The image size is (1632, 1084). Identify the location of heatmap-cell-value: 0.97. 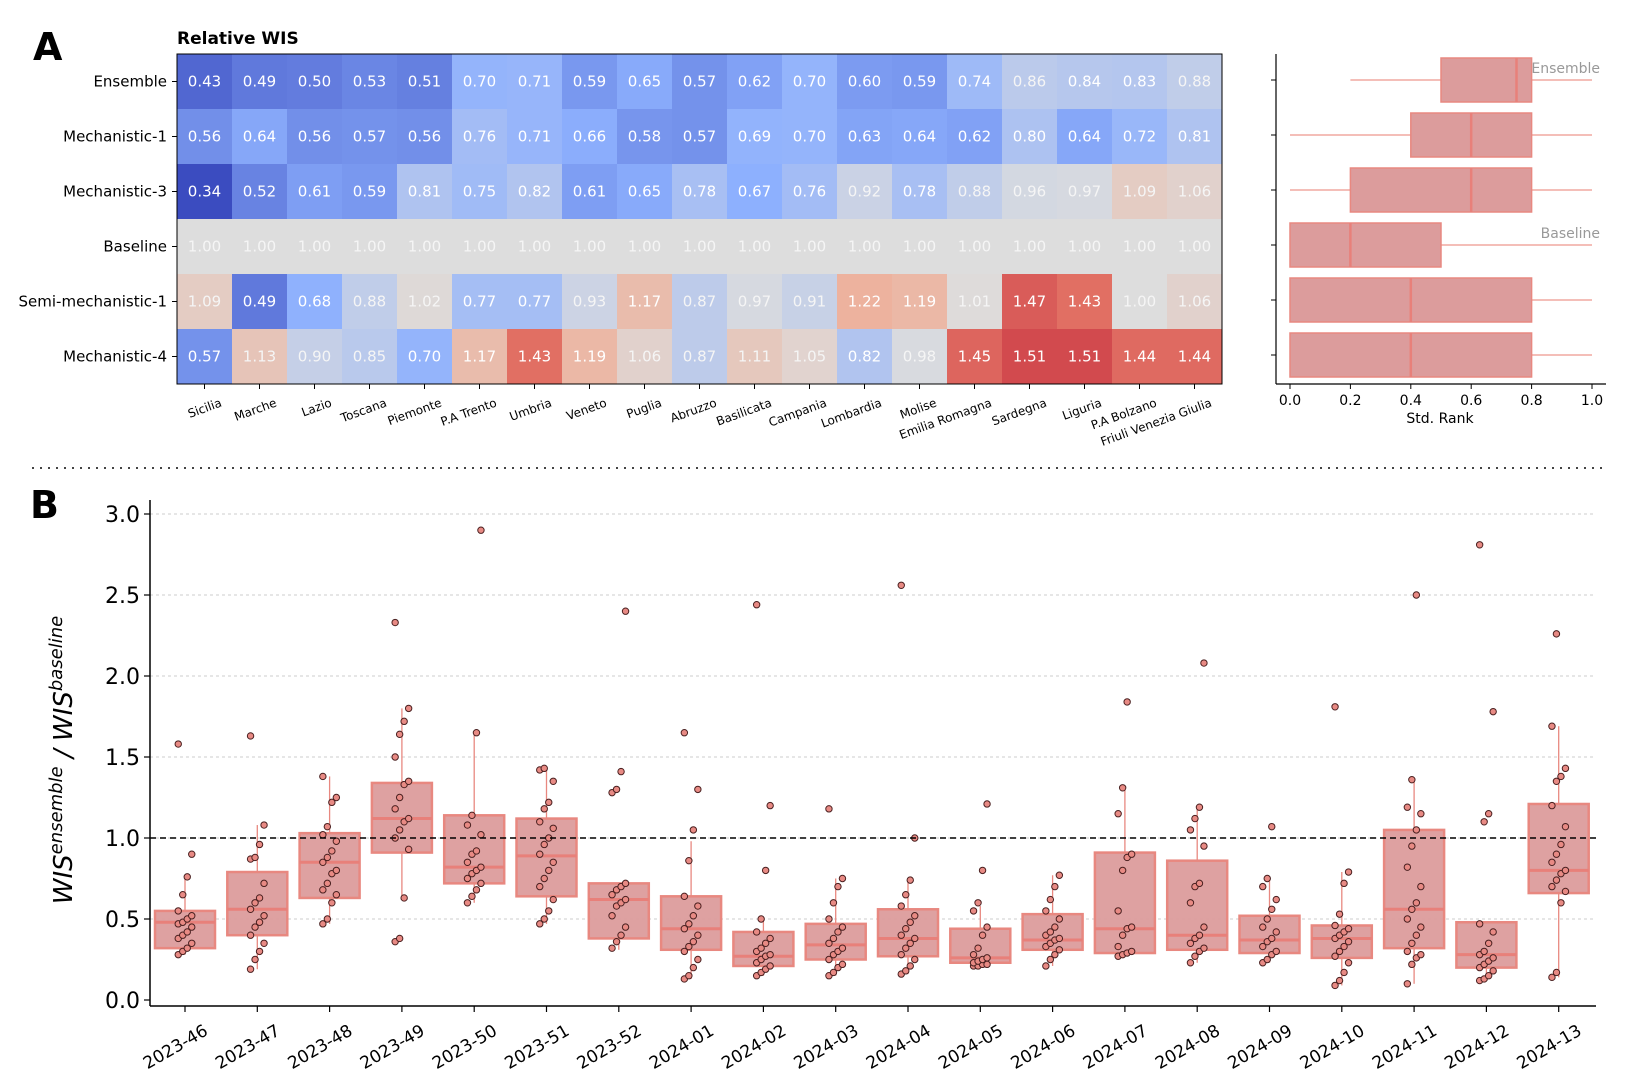
(1084, 192).